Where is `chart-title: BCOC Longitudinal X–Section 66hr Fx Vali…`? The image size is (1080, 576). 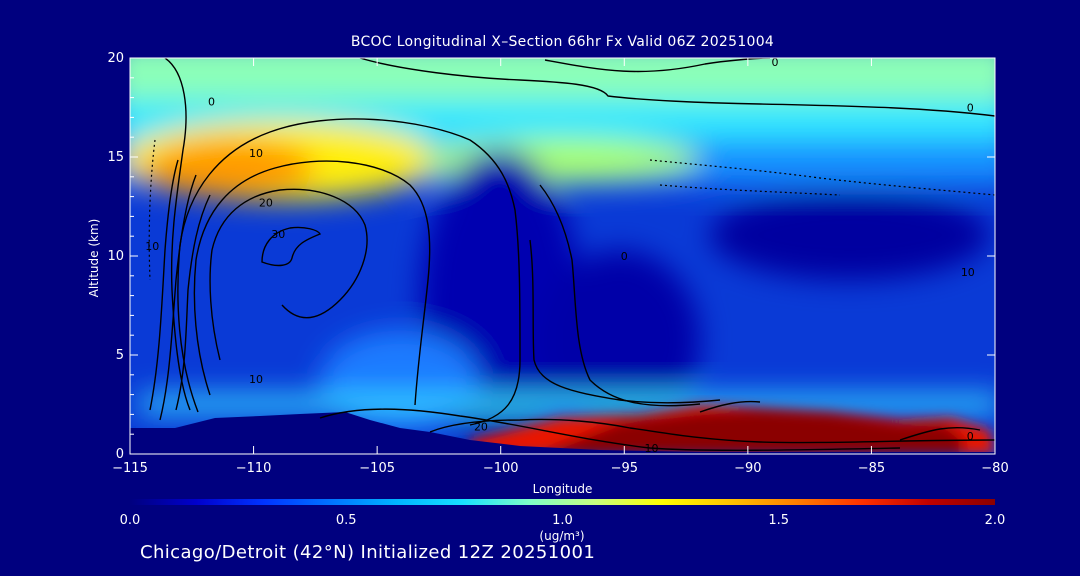 chart-title: BCOC Longitudinal X–Section 66hr Fx Vali… is located at coordinates (562, 42).